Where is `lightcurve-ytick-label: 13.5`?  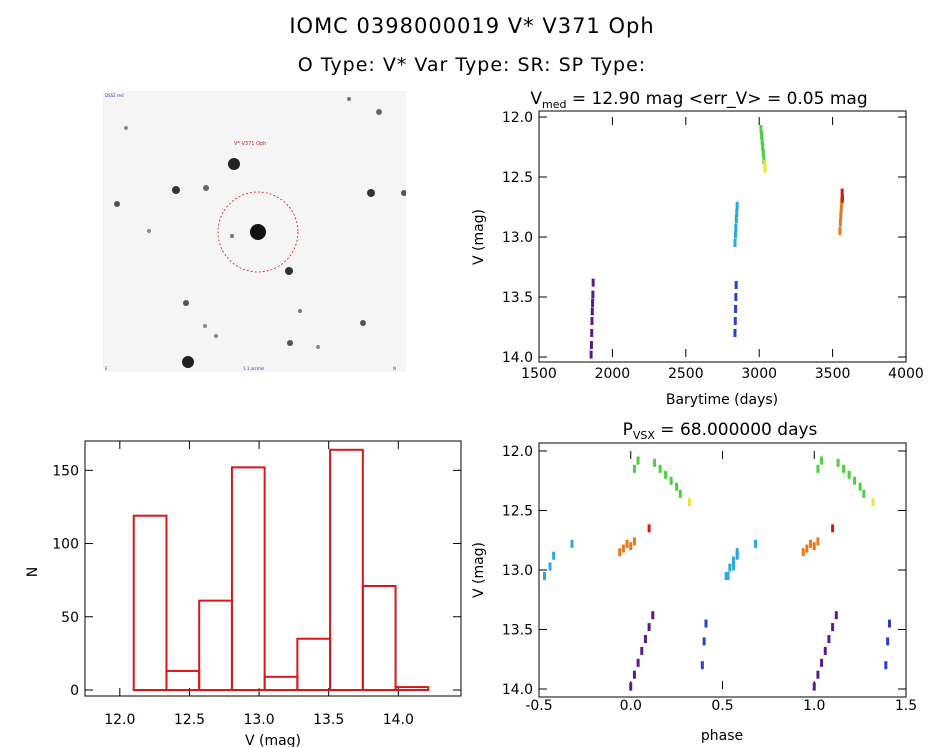
lightcurve-ytick-label: 13.5 is located at coordinates (517, 298).